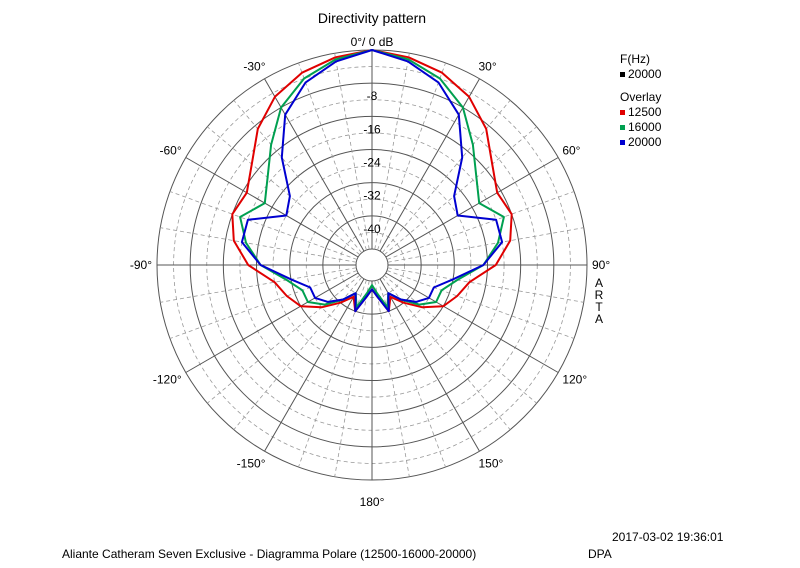 The width and height of the screenshot is (800, 568). I want to click on angle-tick-label: -60°, so click(171, 151).